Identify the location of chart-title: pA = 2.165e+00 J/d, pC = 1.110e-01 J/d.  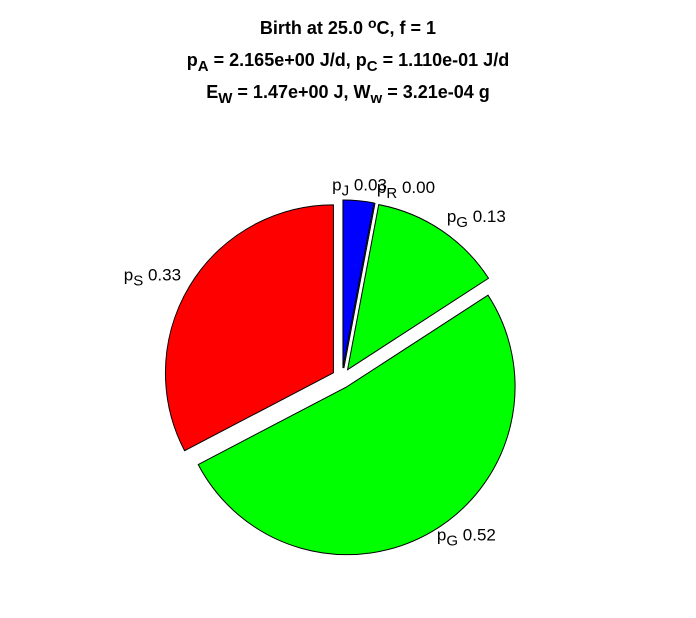
(348, 62).